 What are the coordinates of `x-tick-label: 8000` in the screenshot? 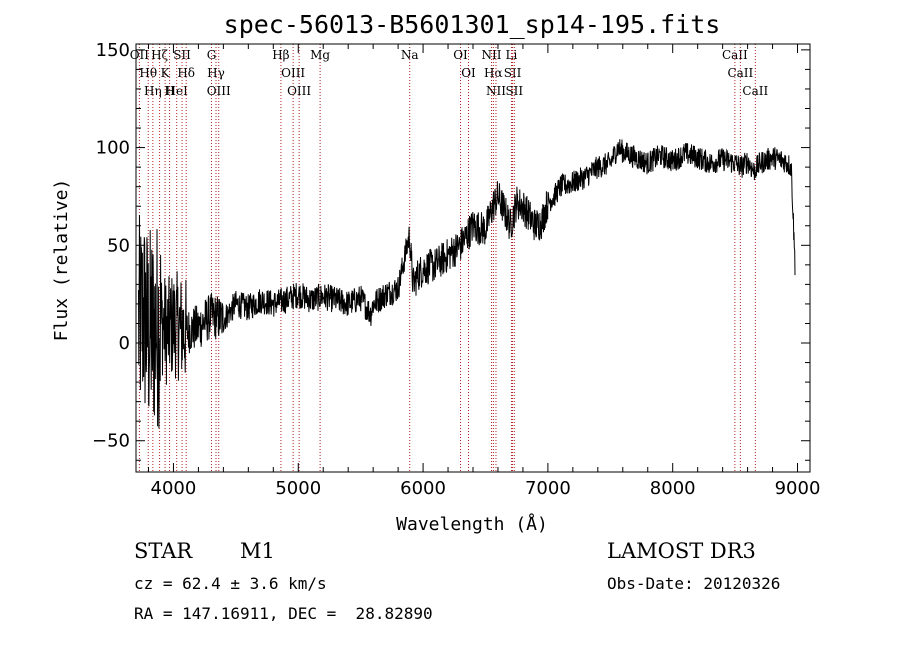 It's located at (673, 488).